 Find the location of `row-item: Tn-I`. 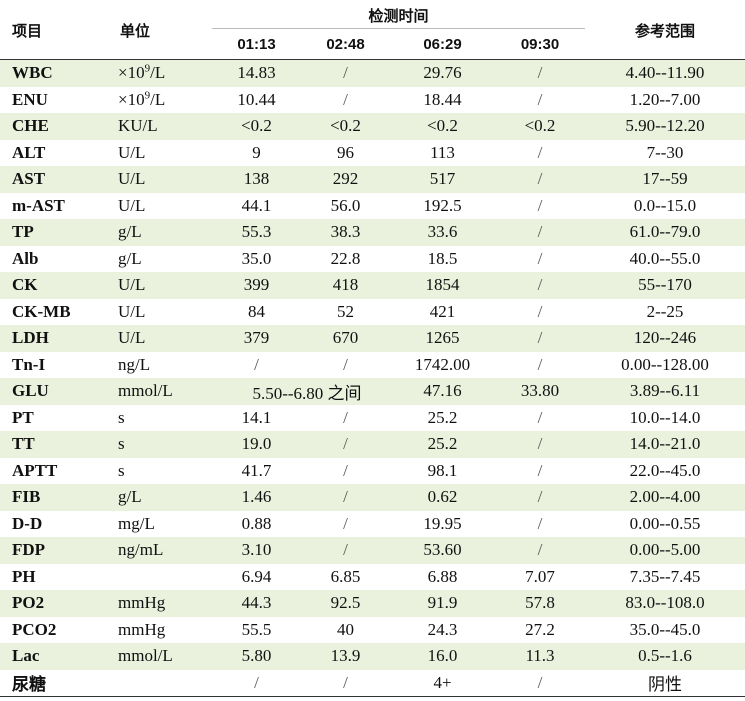

row-item: Tn-I is located at coordinates (29, 364).